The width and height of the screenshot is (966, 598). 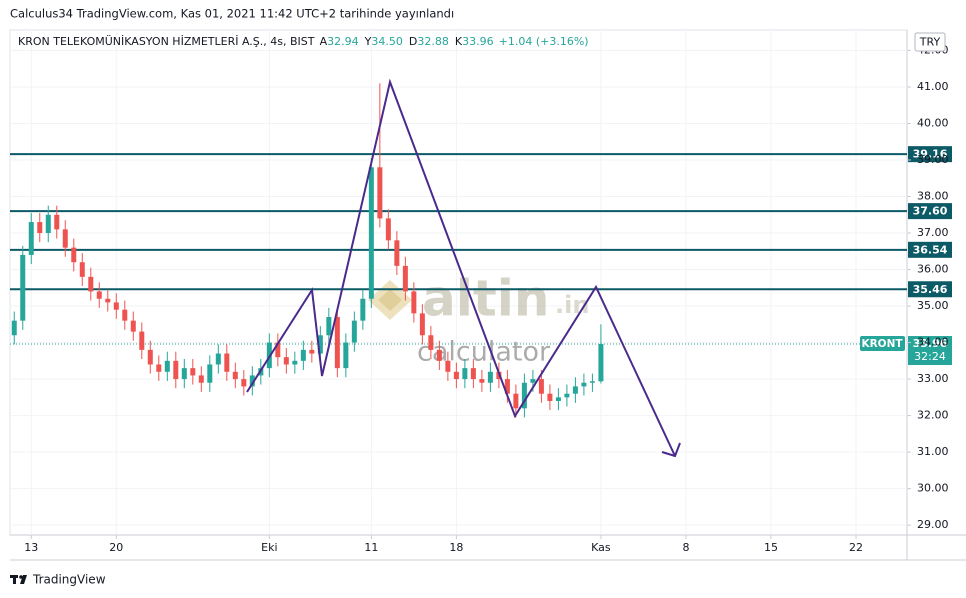 I want to click on x-tick-label: 15, so click(x=771, y=547).